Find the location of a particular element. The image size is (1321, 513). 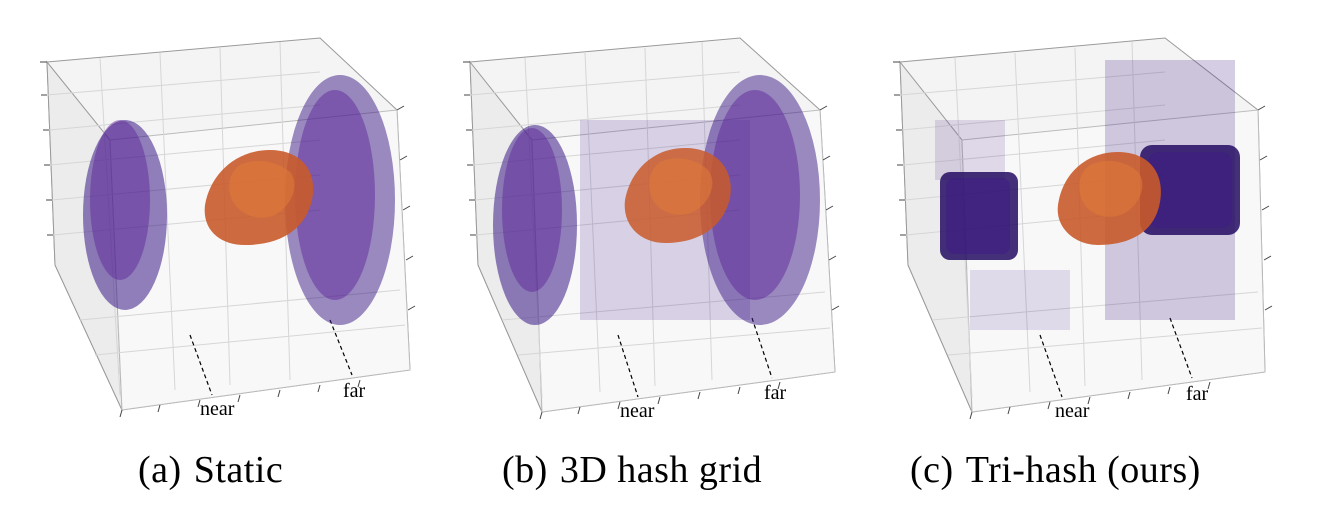

caption-title: Static is located at coordinates (238, 470).